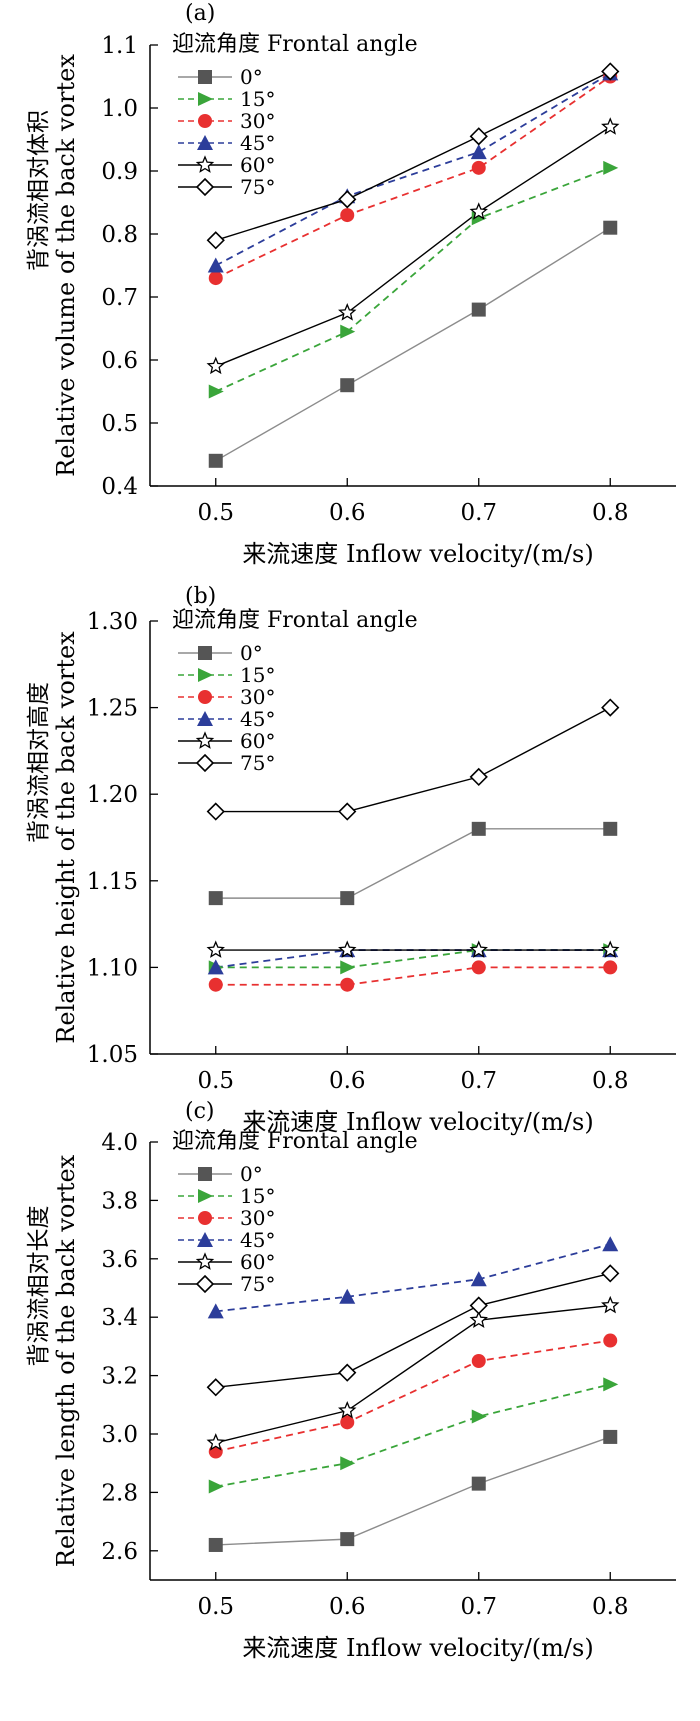  What do you see at coordinates (66, 837) in the screenshot?
I see `y-axis-label-en: Relative height of the back vortex` at bounding box center [66, 837].